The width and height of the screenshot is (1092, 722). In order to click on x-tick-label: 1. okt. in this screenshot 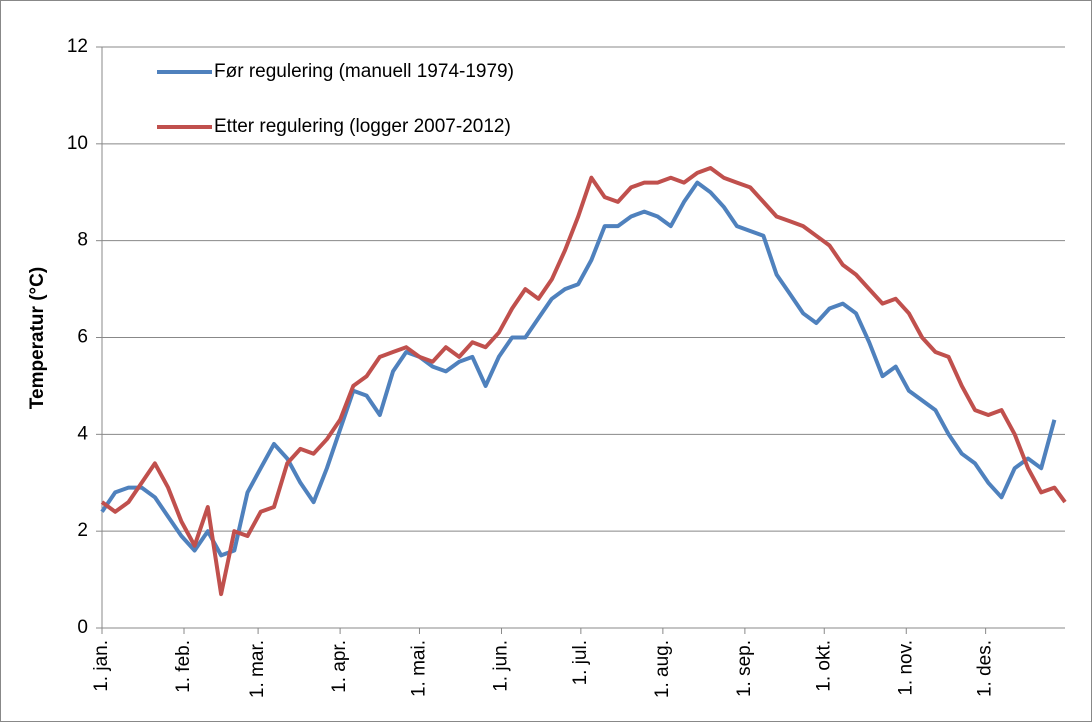, I will do `click(823, 666)`.